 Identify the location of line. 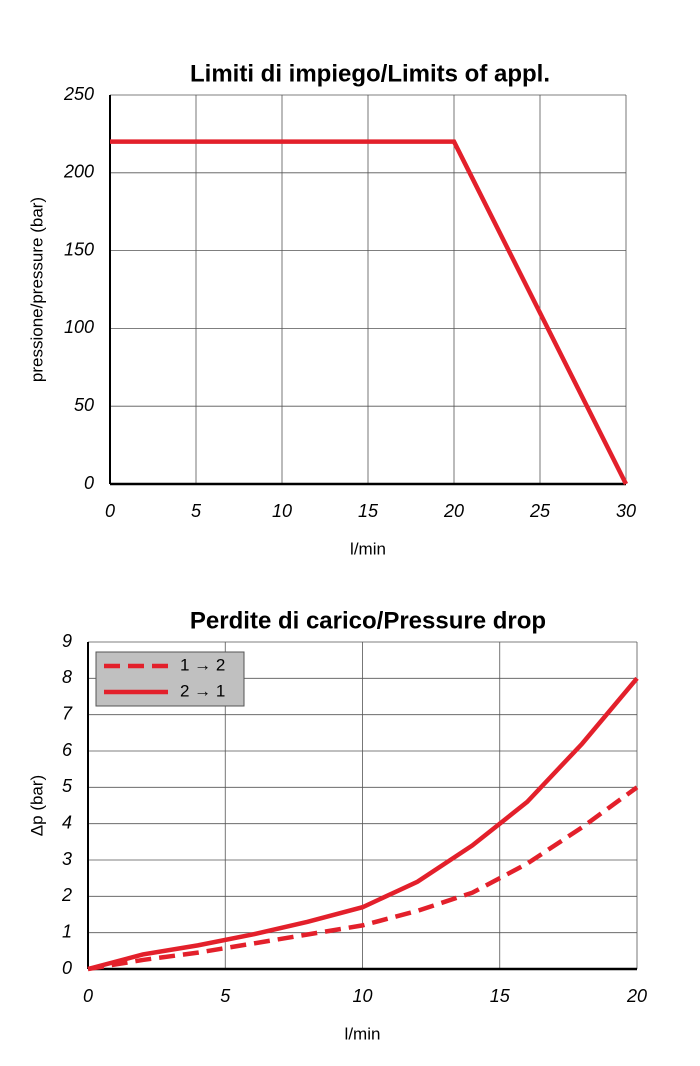
(363, 878).